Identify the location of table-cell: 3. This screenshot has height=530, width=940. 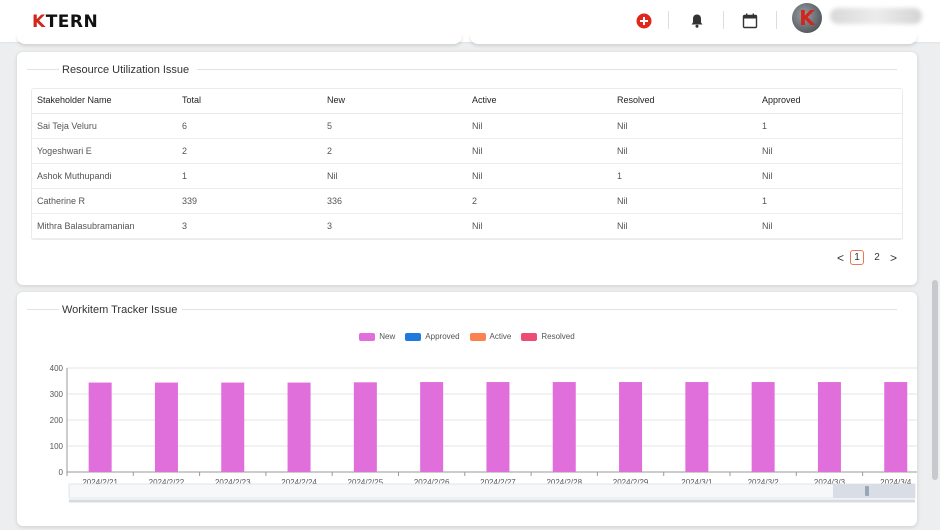
(248, 226).